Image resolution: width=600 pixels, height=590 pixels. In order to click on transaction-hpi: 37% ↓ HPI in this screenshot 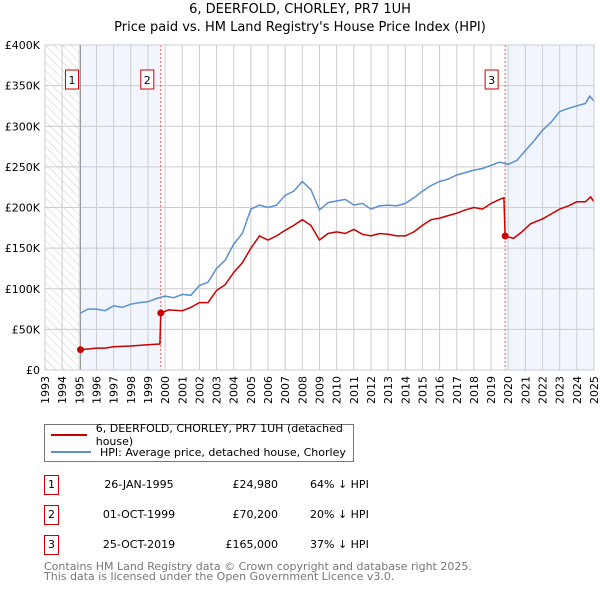, I will do `click(339, 544)`.